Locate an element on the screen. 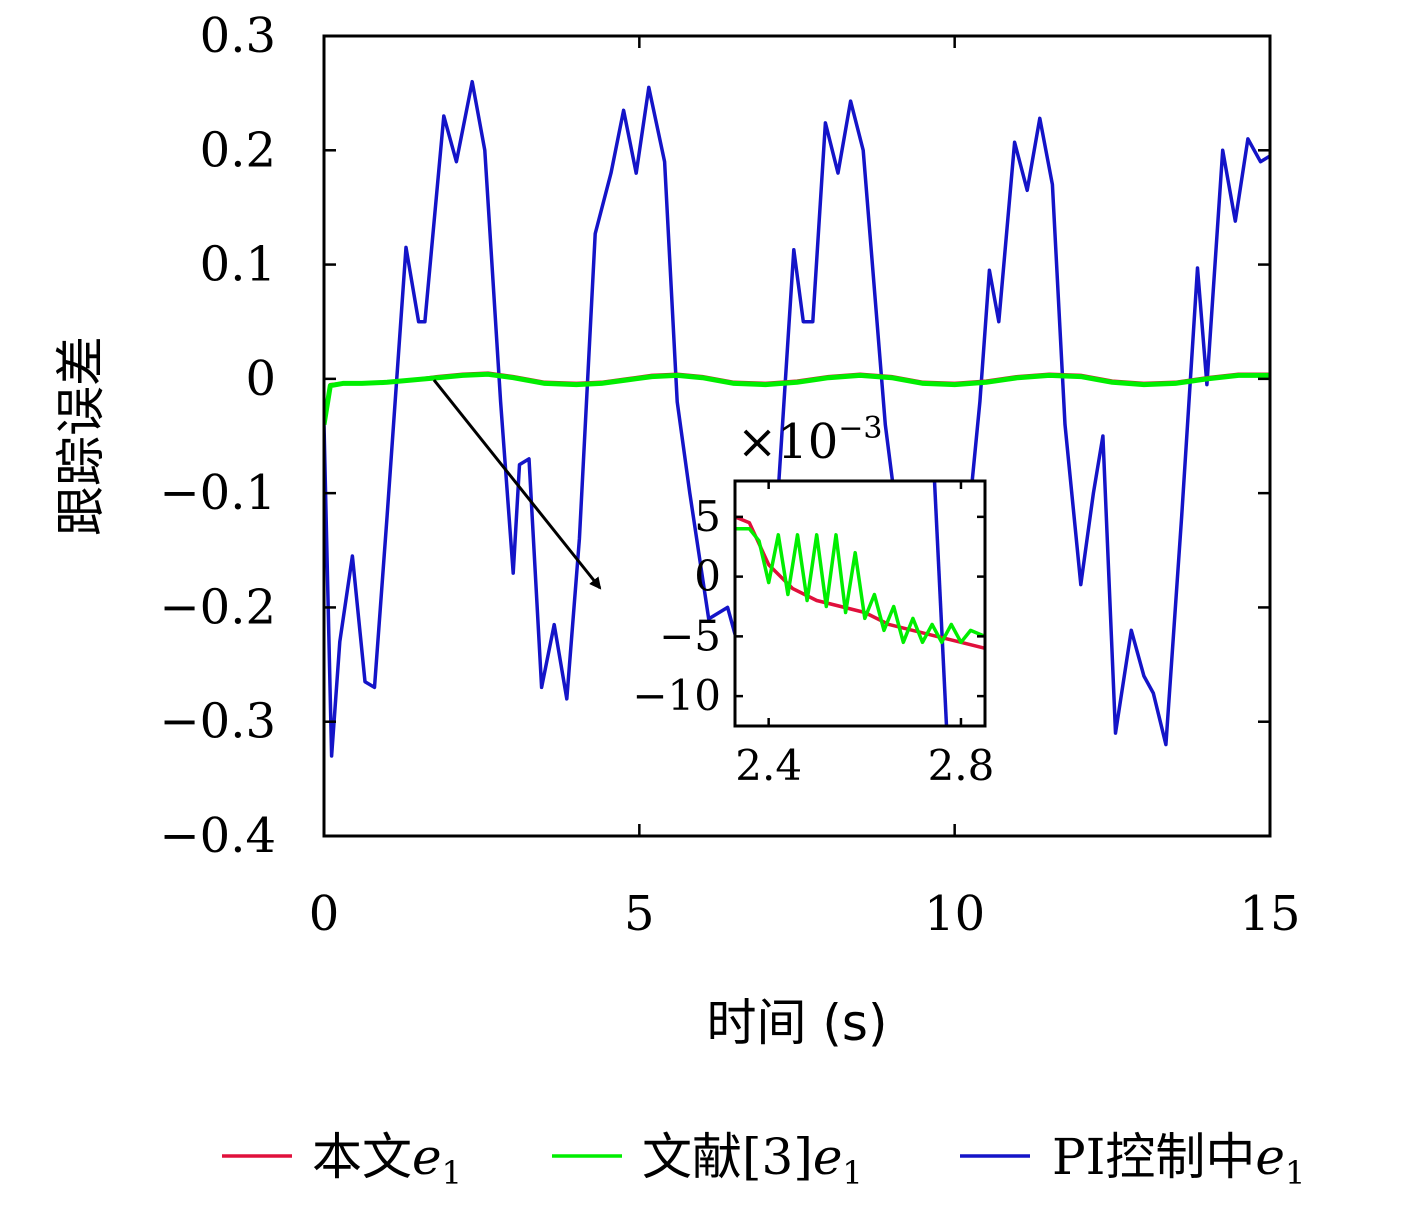 The width and height of the screenshot is (1417, 1208). y-tick-label-3: 0 is located at coordinates (260, 379).